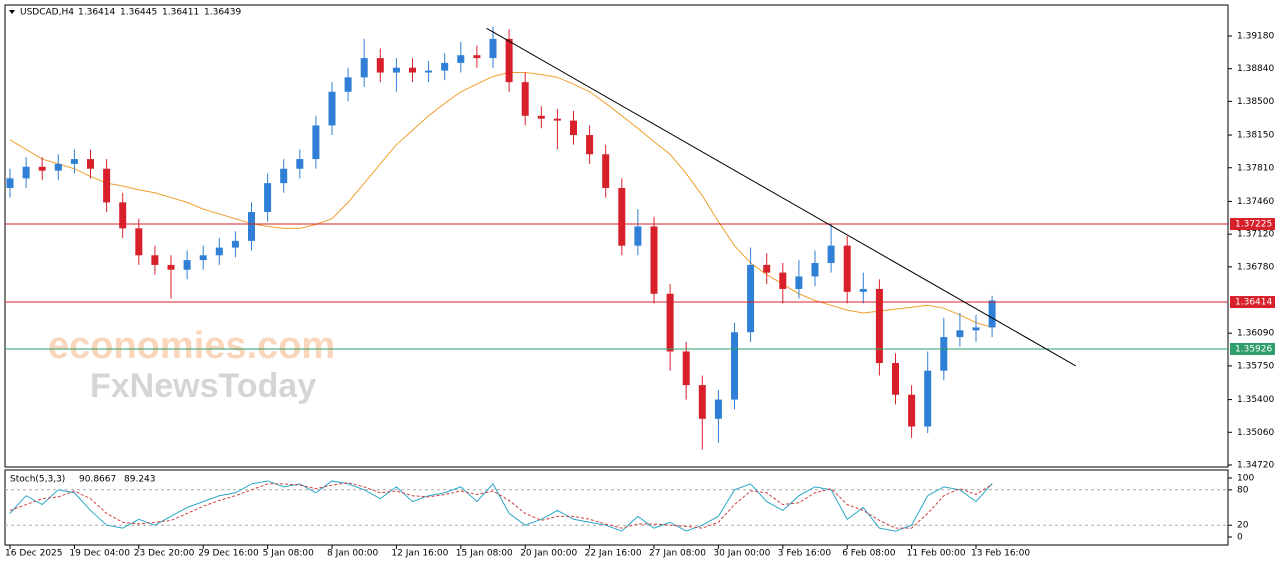 The height and width of the screenshot is (567, 1280). What do you see at coordinates (34, 554) in the screenshot?
I see `x-tick-label: 16 Dec 2025` at bounding box center [34, 554].